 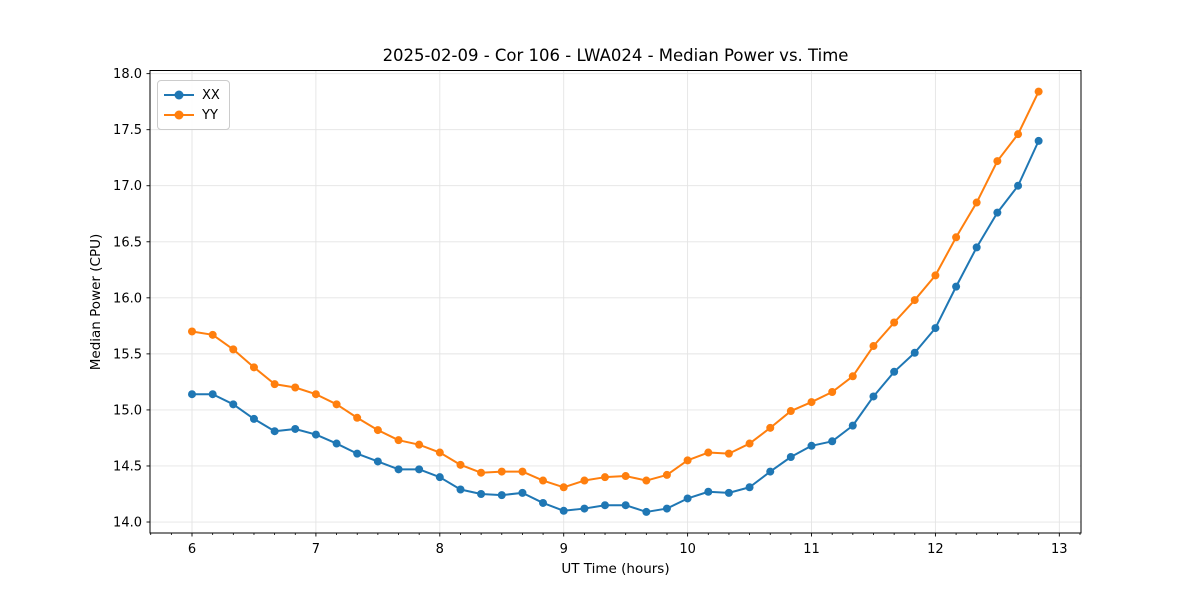 I want to click on x-tick-label: 6, so click(x=192, y=549).